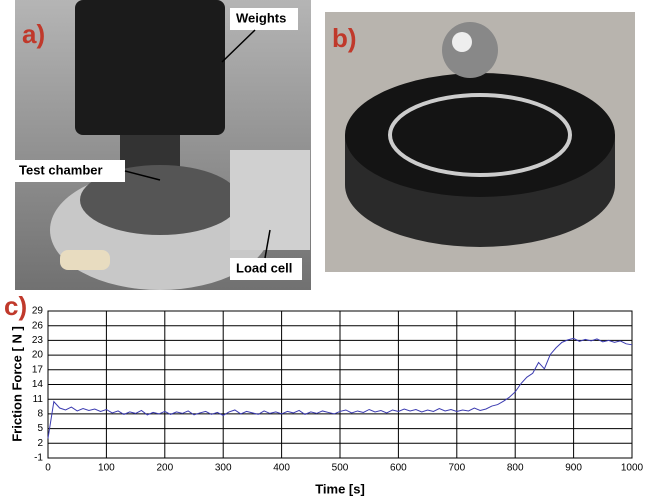 This screenshot has width=650, height=501. Describe the element at coordinates (38, 458) in the screenshot. I see `y-tick-label: -1` at that location.